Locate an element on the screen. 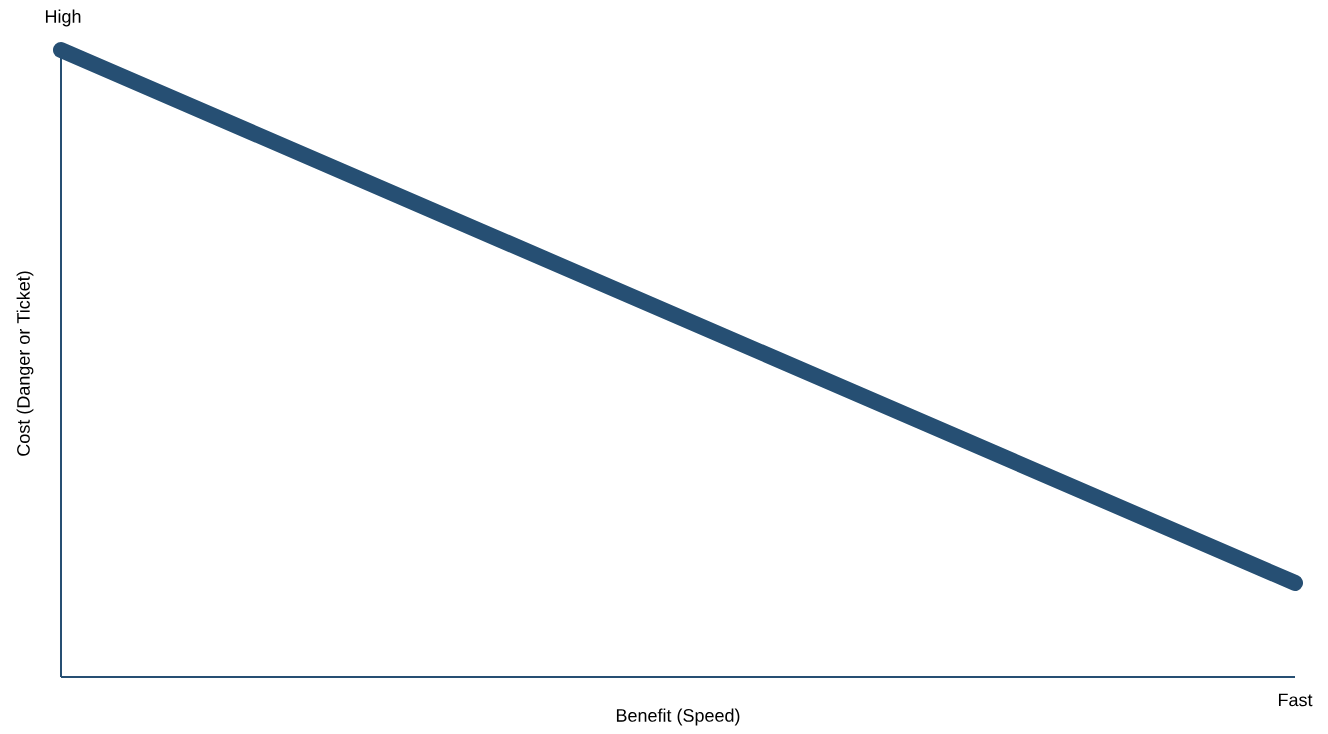 The height and width of the screenshot is (734, 1328). x-axis-title: Benefit (Speed) is located at coordinates (678, 717).